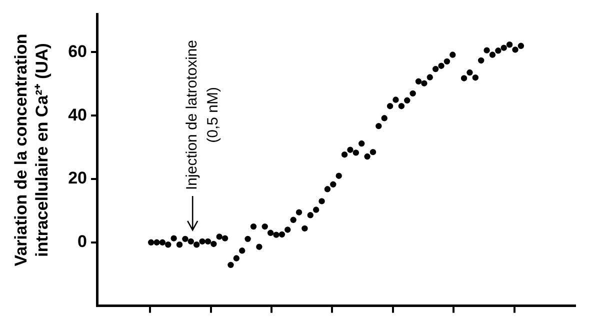 This screenshot has height=320, width=600. What do you see at coordinates (82, 242) in the screenshot?
I see `y-tick-label: 0` at bounding box center [82, 242].